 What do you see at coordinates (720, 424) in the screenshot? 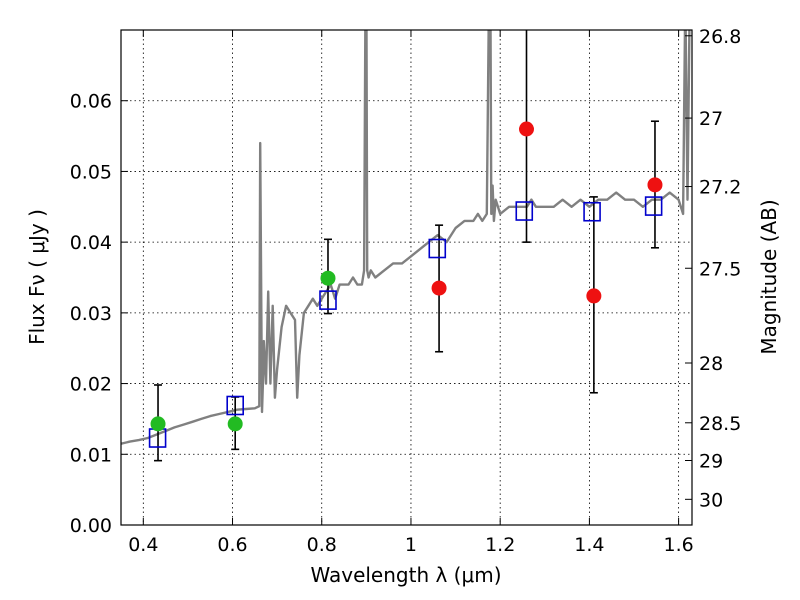
I see `right-tick-label: 28.5` at bounding box center [720, 424].